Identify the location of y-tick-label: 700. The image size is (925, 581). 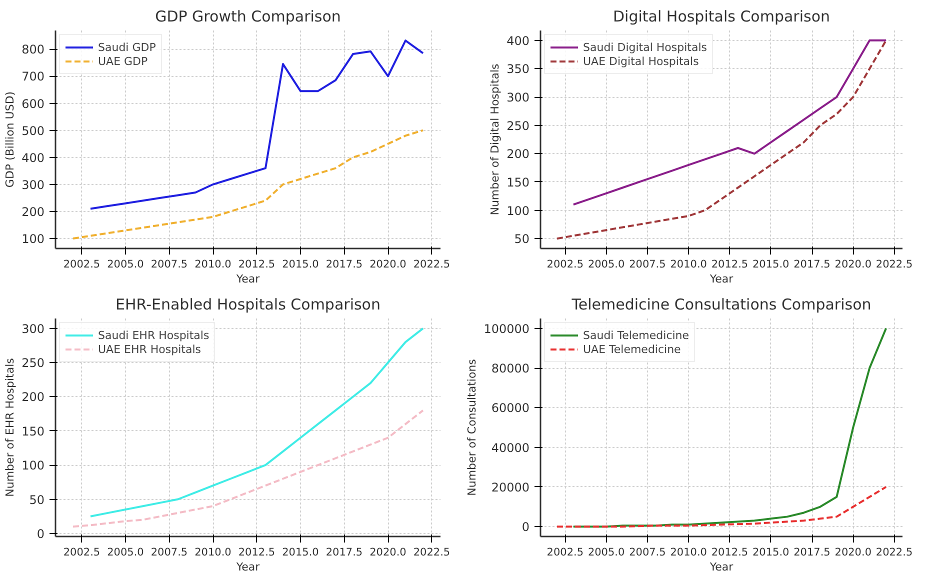
(33, 77).